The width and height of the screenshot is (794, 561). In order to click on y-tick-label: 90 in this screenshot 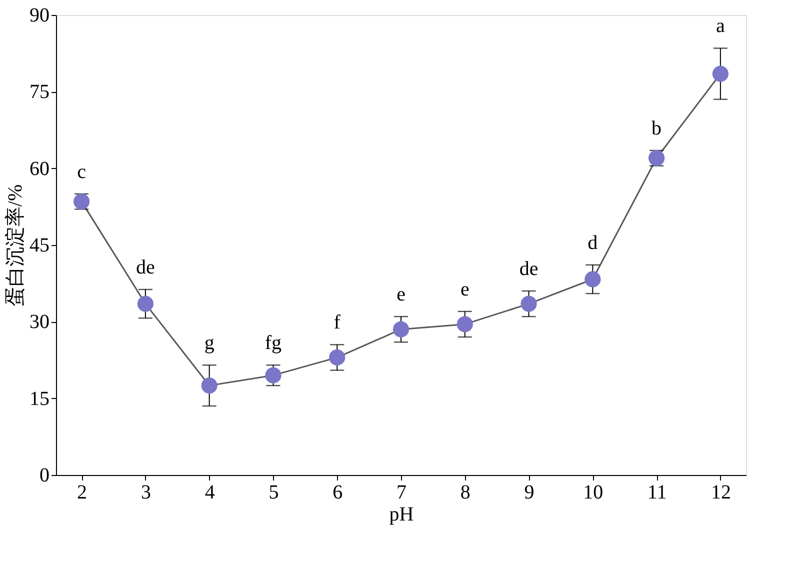, I will do `click(40, 15)`.